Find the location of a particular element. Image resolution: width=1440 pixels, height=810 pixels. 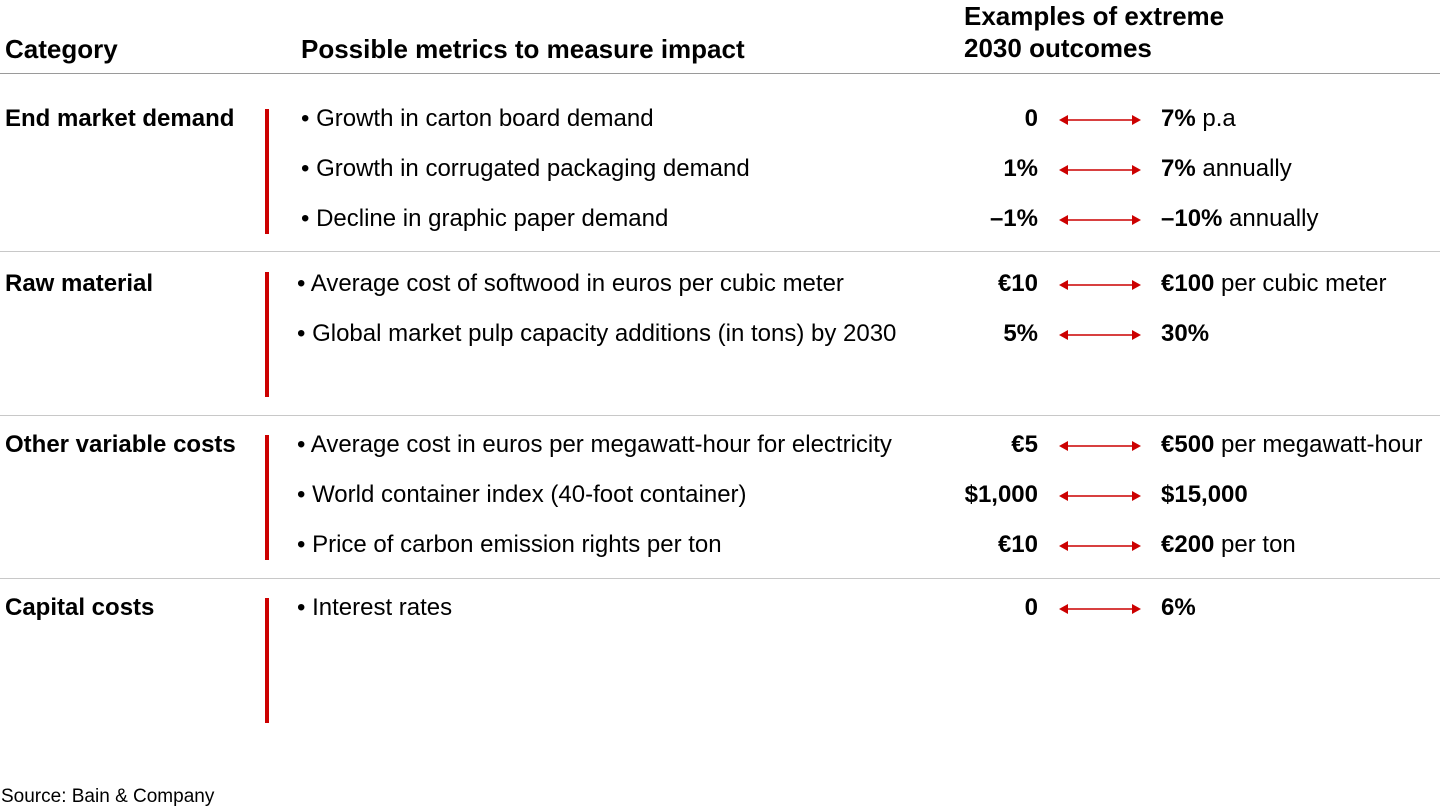

category-label: Capital costs is located at coordinates (80, 607).